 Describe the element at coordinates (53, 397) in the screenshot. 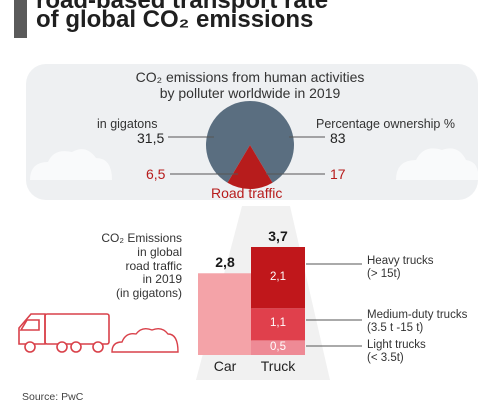

I see `source-note: Source: PwC` at that location.